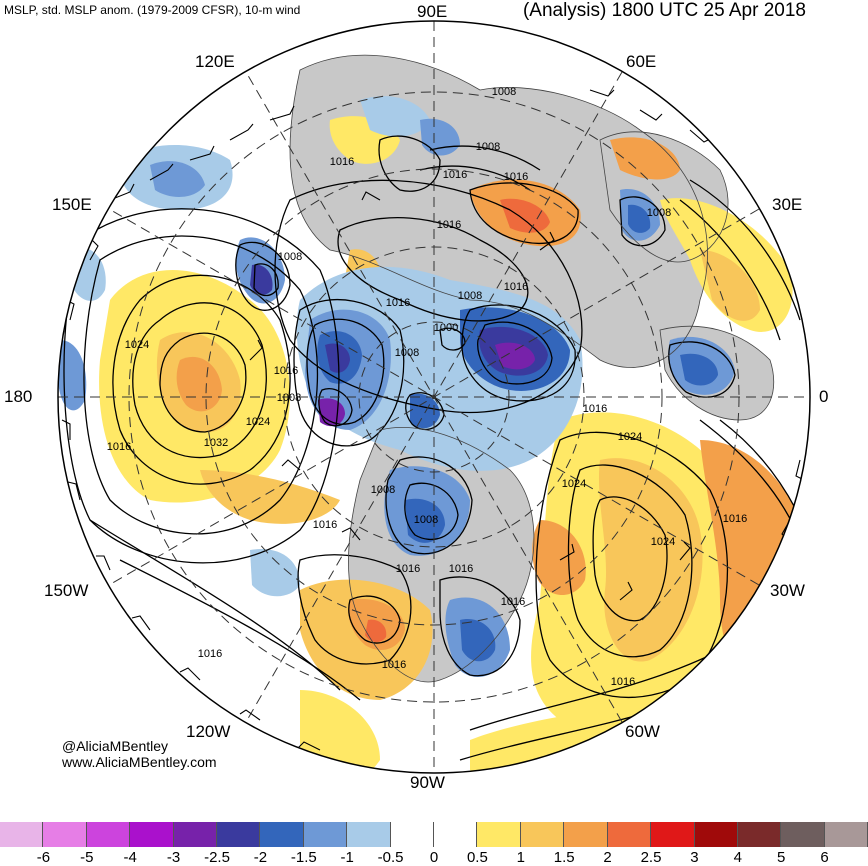 This screenshot has height=866, width=868. What do you see at coordinates (208, 731) in the screenshot?
I see `lon-label-120w: 120W` at bounding box center [208, 731].